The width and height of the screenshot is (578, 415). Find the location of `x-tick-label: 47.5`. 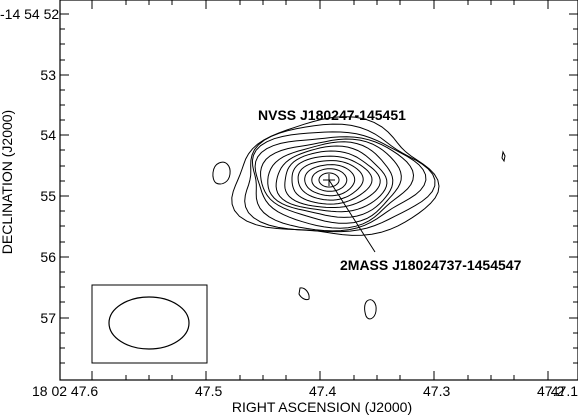

x-tick-label: 47.5 is located at coordinates (208, 391).